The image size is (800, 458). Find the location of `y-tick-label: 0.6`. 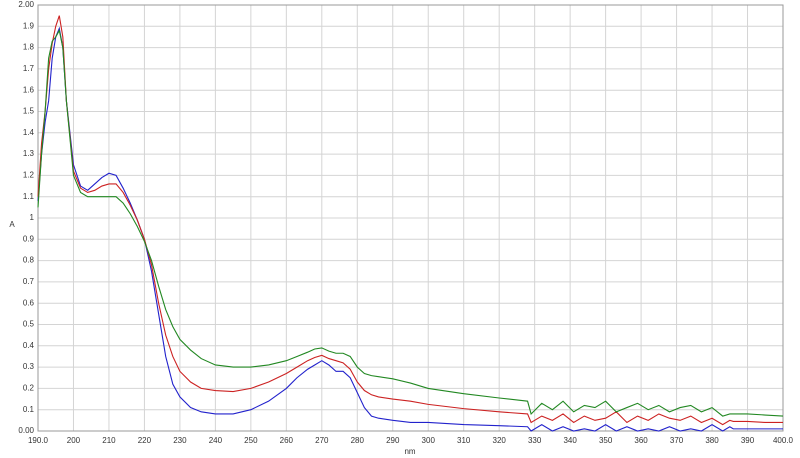

y-tick-label: 0.6 is located at coordinates (29, 302).